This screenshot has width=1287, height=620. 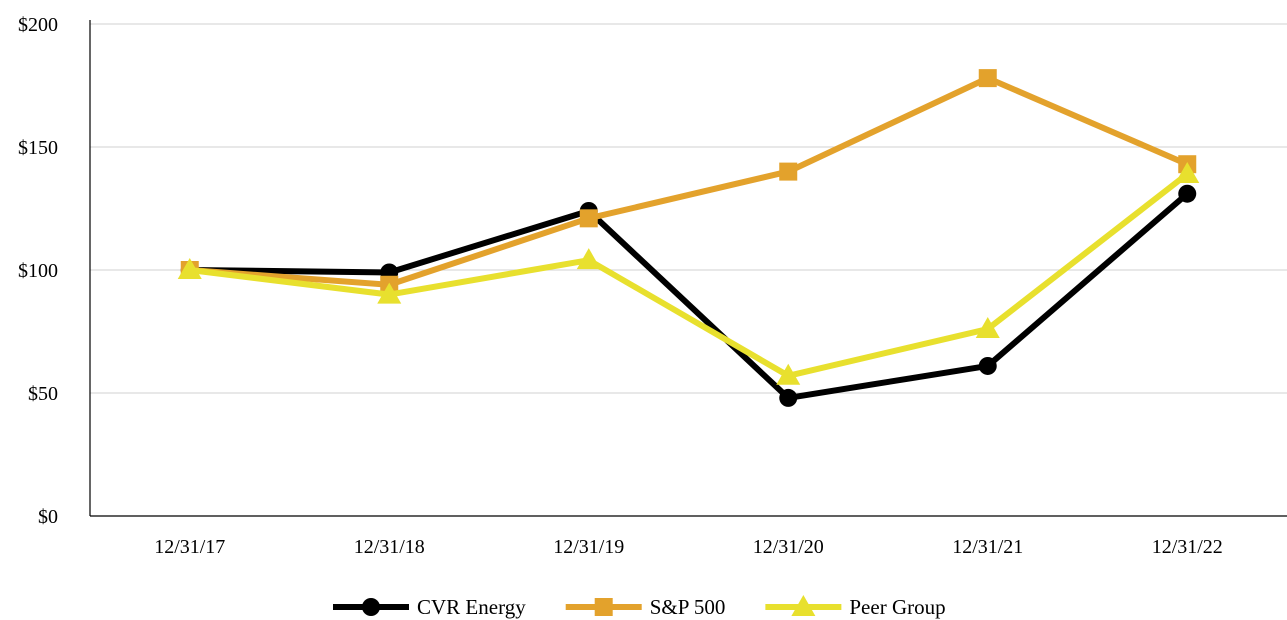 What do you see at coordinates (1187, 547) in the screenshot?
I see `x-tick-label: 12/31/22` at bounding box center [1187, 547].